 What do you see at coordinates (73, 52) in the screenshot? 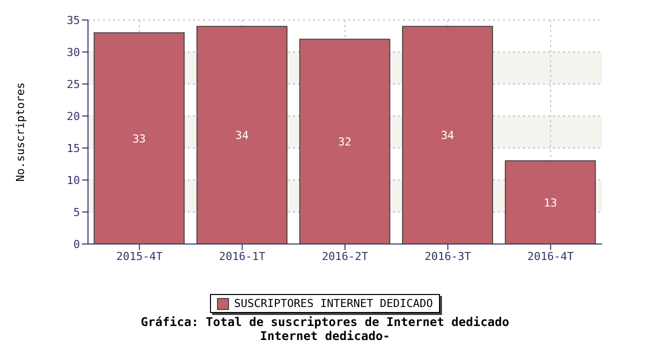
I see `y-tick-label: 30` at bounding box center [73, 52].